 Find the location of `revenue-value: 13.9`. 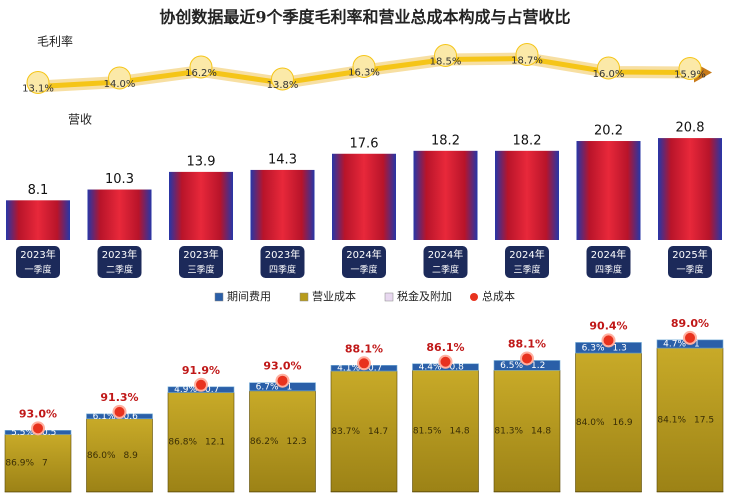

revenue-value: 13.9 is located at coordinates (201, 161).